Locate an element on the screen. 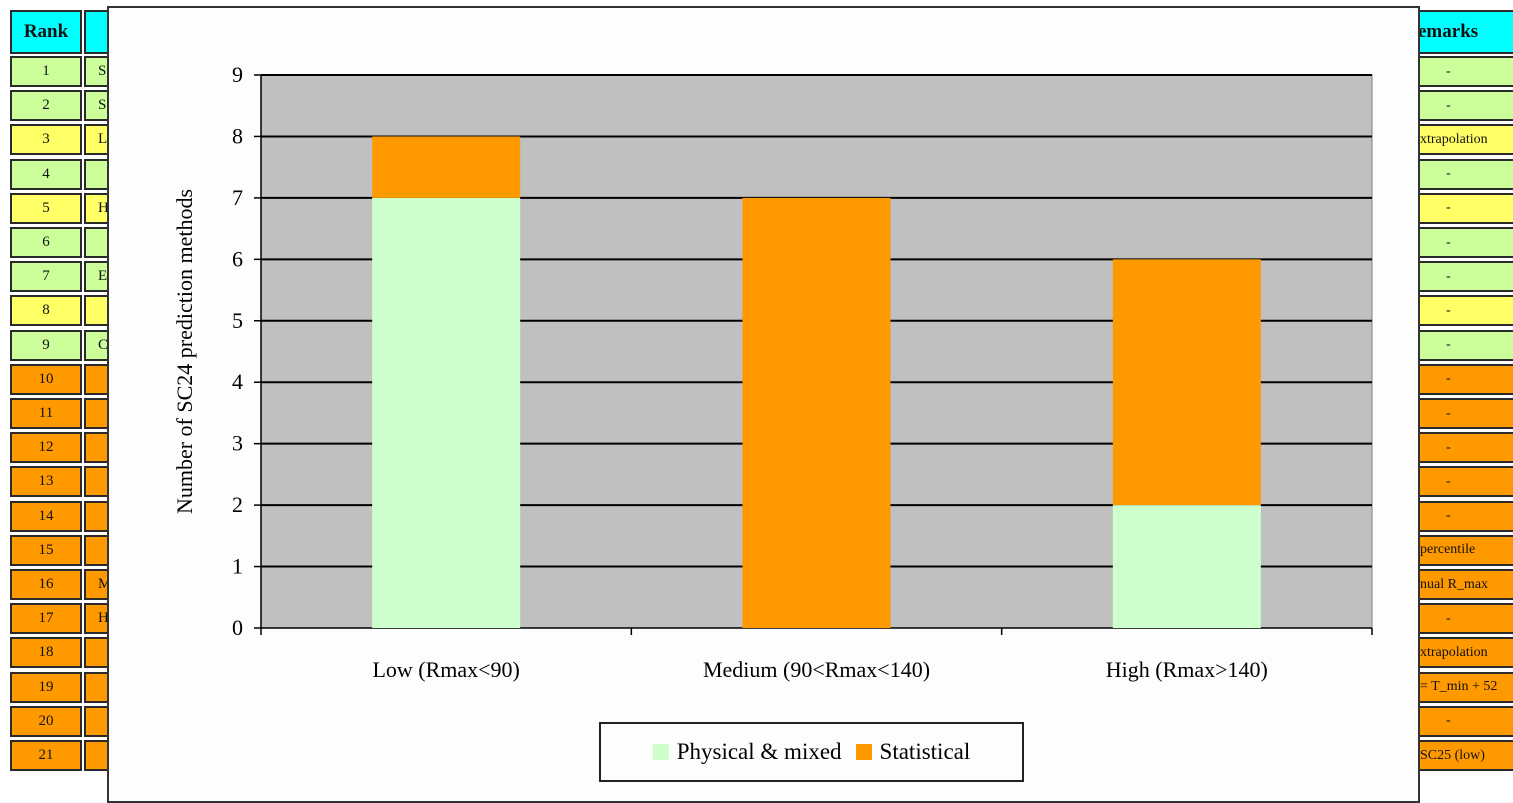 The width and height of the screenshot is (1513, 803). rank-cell: 12 is located at coordinates (46, 448).